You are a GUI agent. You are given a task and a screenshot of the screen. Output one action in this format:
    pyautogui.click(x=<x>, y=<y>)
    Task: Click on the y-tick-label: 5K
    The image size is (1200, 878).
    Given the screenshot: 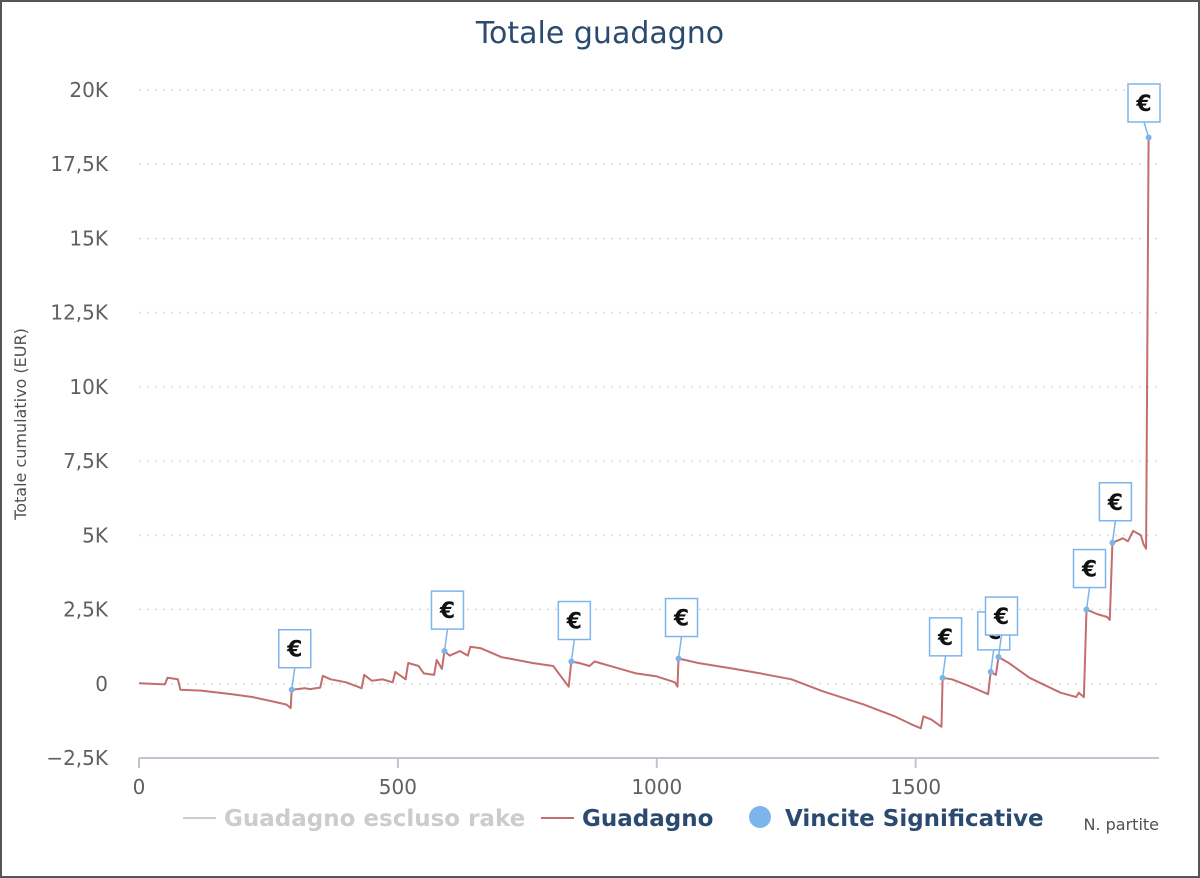 What is the action you would take?
    pyautogui.click(x=95, y=535)
    